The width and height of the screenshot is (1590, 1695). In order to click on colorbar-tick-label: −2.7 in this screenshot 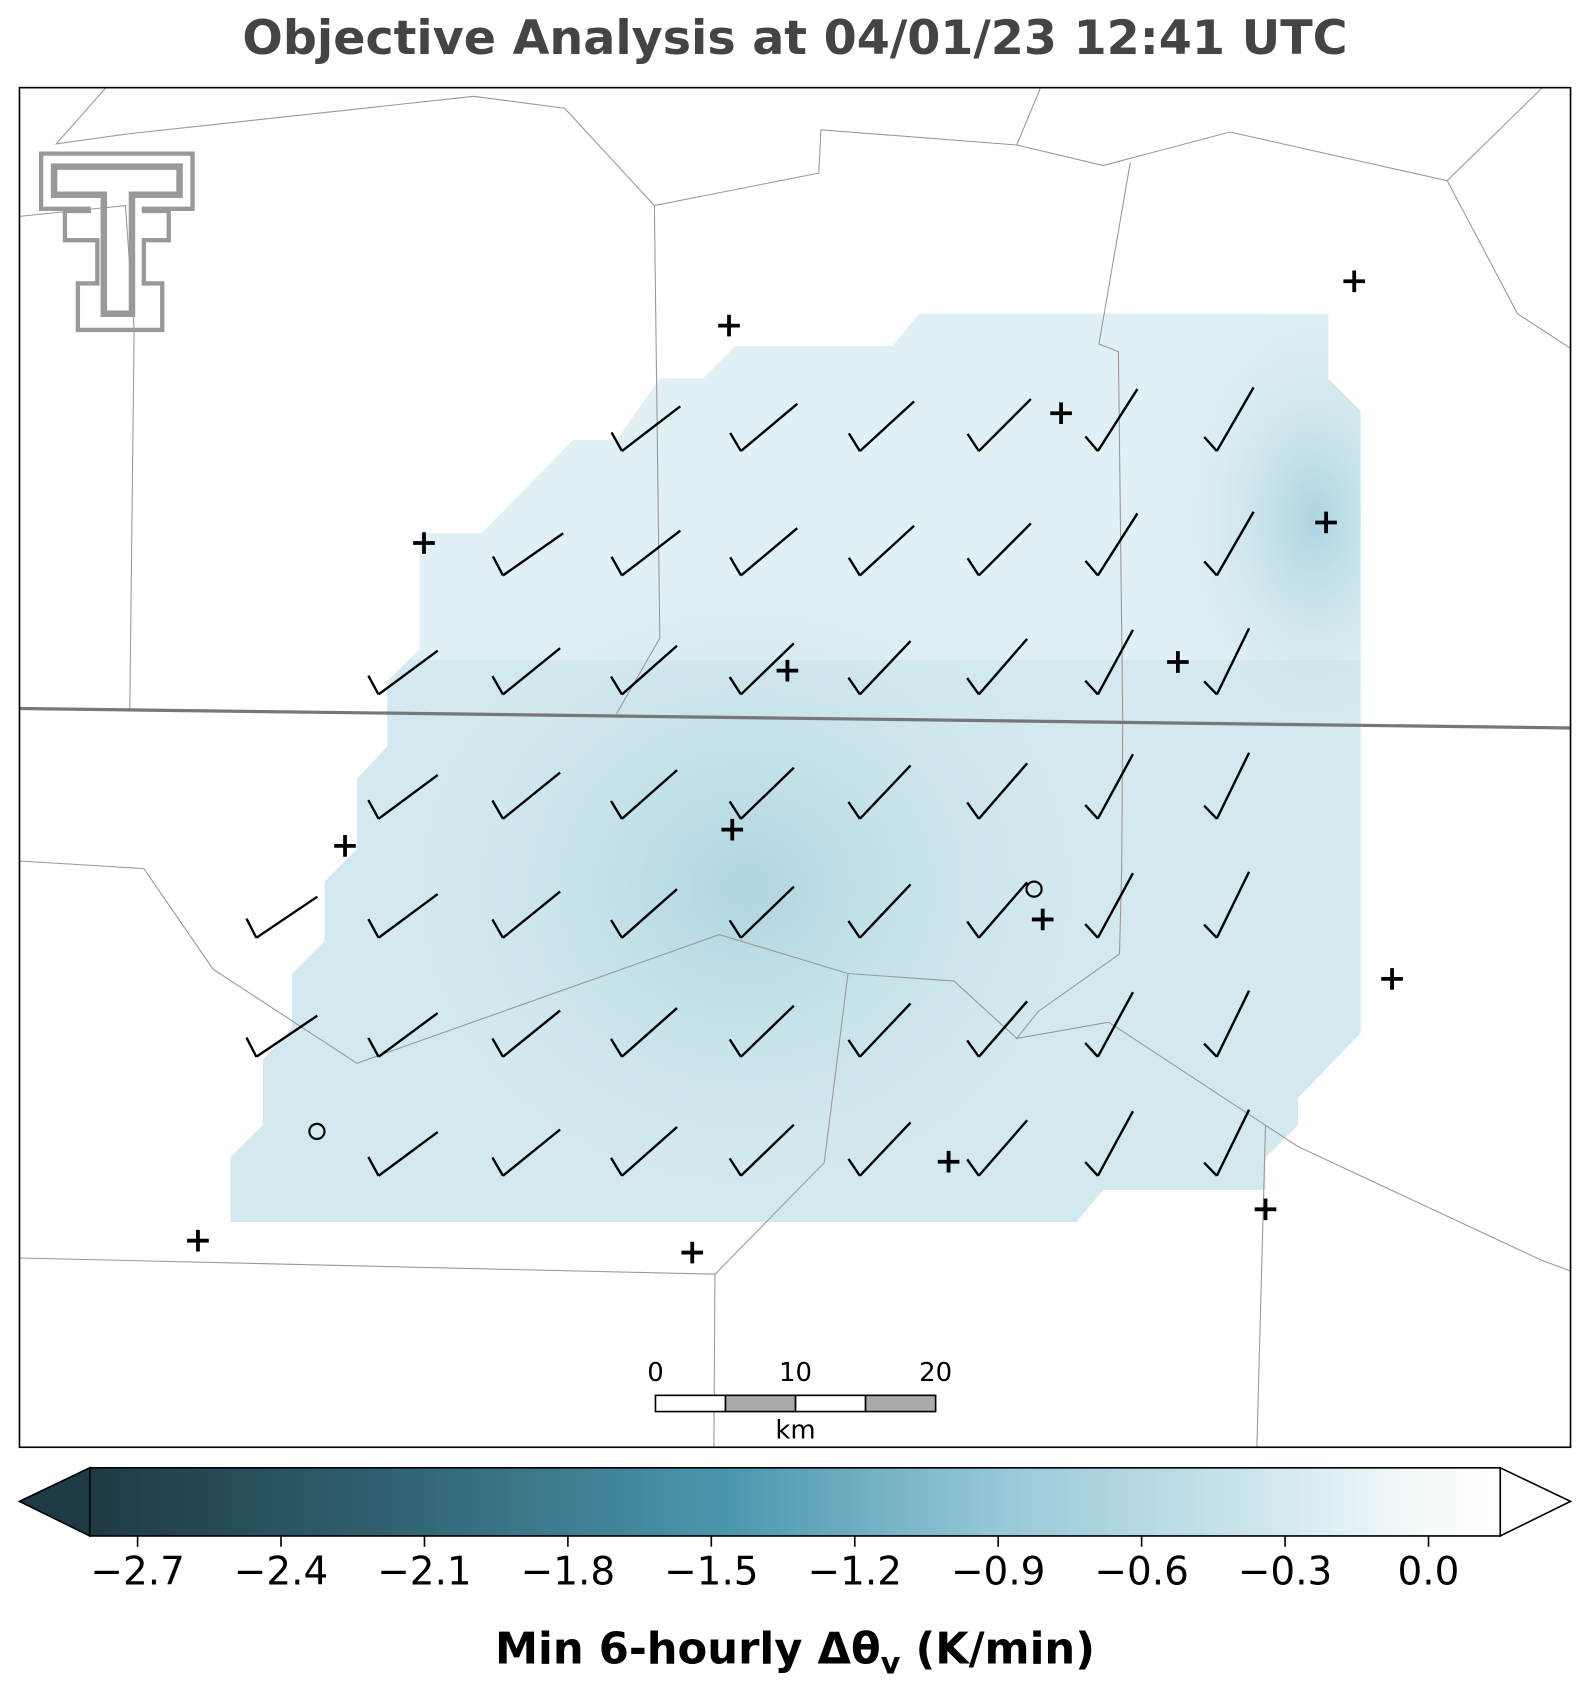, I will do `click(137, 1571)`.